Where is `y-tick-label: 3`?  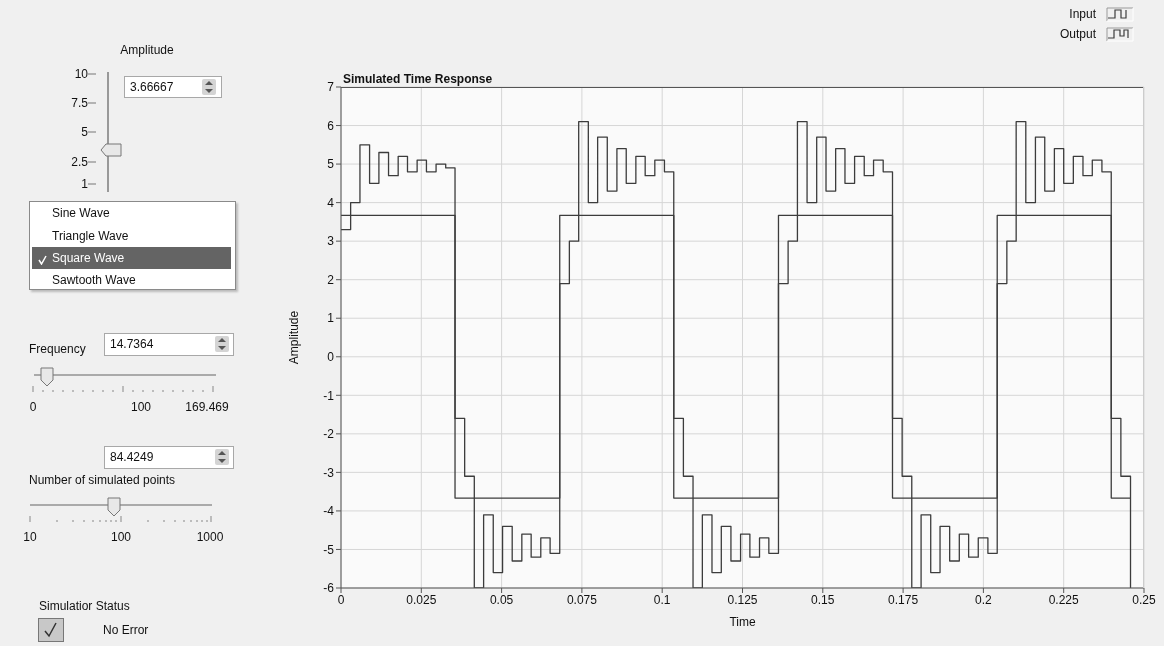 y-tick-label: 3 is located at coordinates (331, 241).